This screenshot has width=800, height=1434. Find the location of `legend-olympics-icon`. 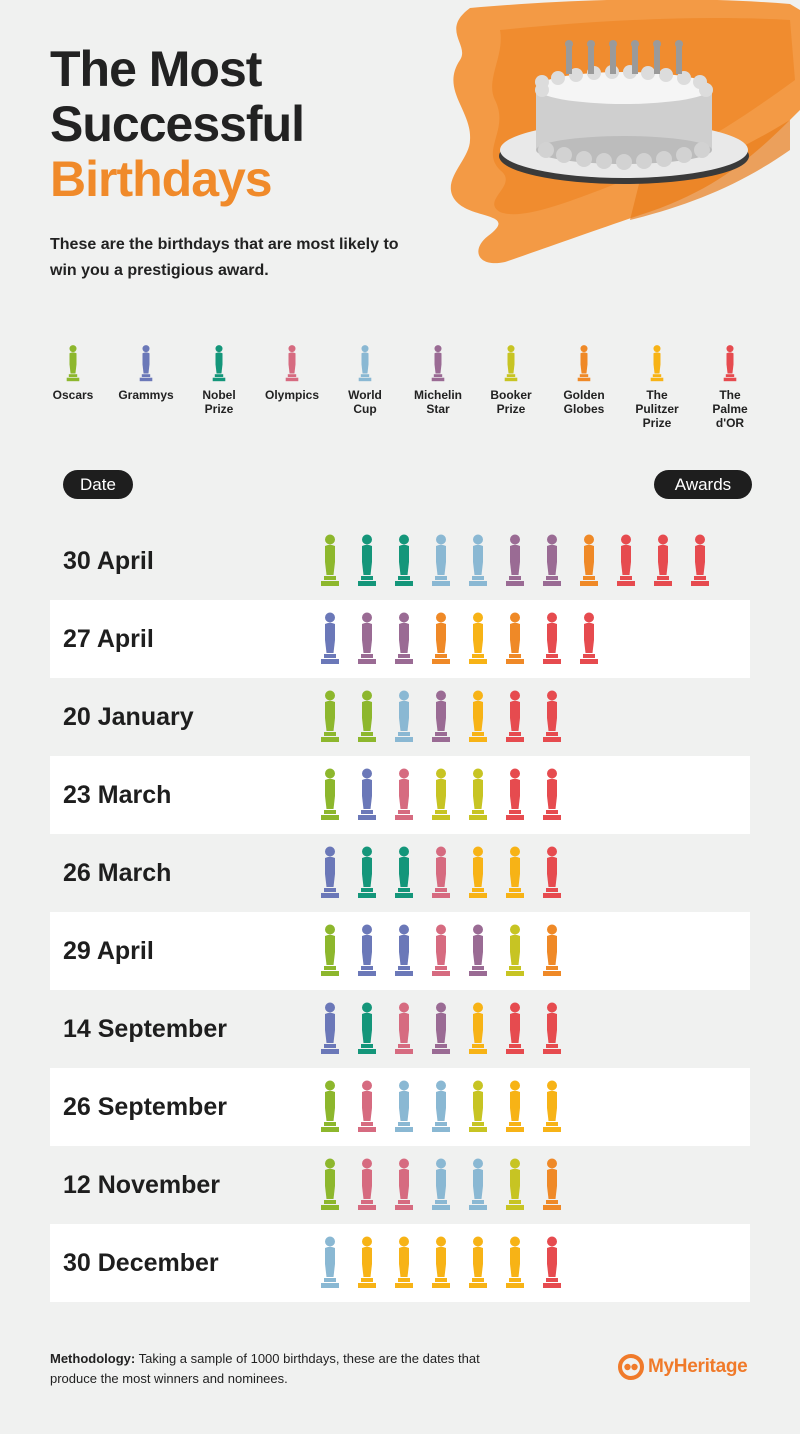

legend-olympics-icon is located at coordinates (292, 363).